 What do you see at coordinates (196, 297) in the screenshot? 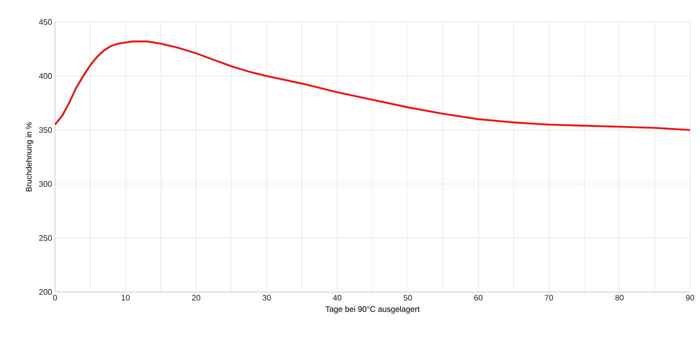
I see `x-tick-label: 20` at bounding box center [196, 297].